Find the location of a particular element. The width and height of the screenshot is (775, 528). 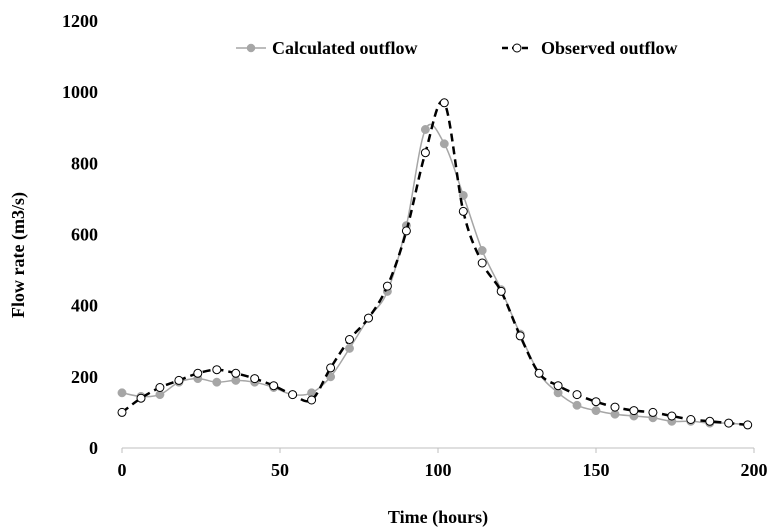

x-tick-label: 150 is located at coordinates (596, 470).